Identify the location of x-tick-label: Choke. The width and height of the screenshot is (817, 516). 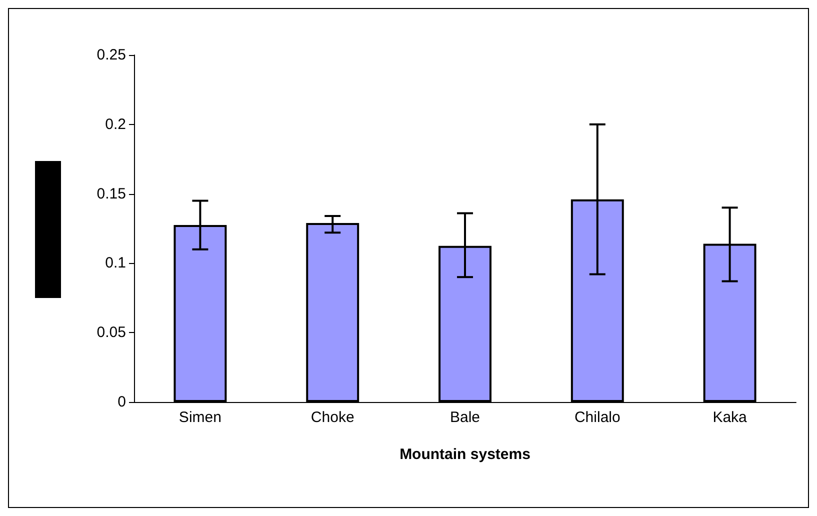
(332, 417).